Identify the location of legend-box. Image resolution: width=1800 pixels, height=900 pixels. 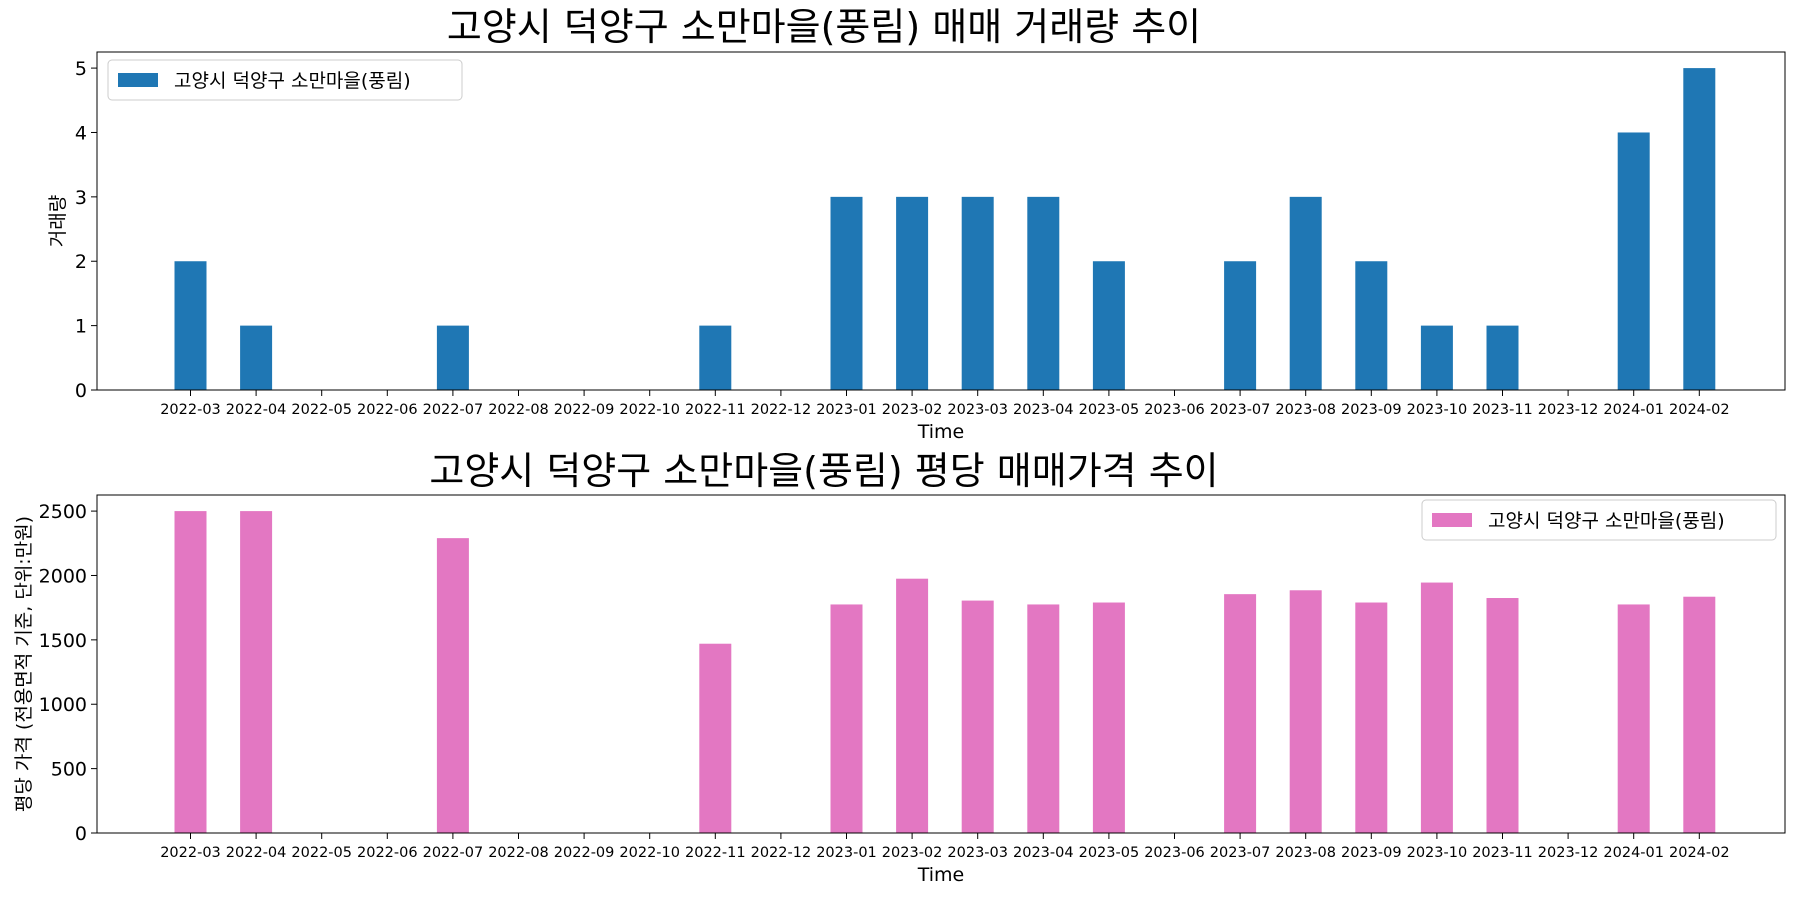
(285, 80).